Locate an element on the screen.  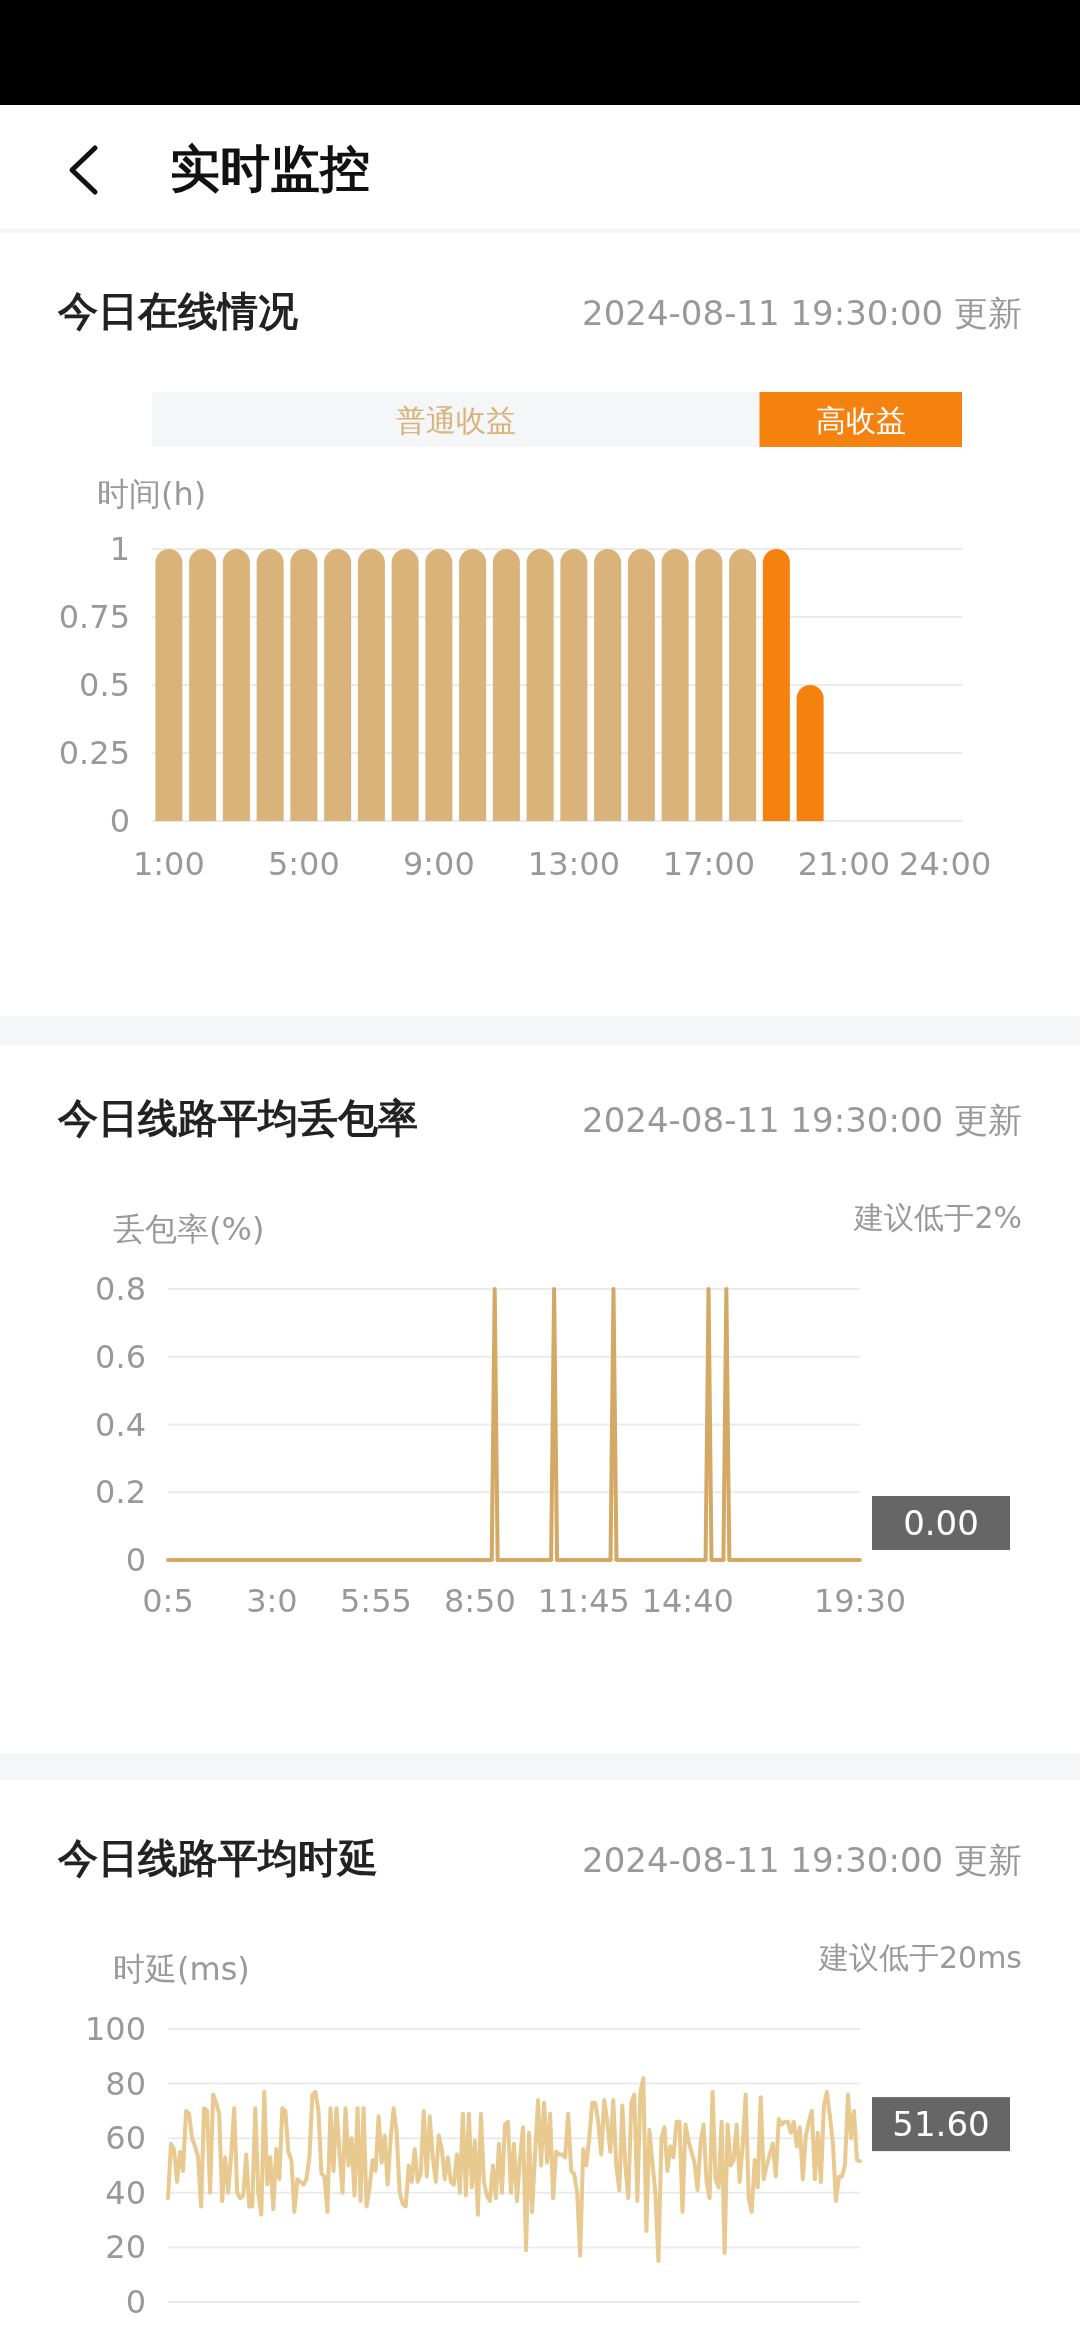
x-tick-label: 21:00 is located at coordinates (843, 864).